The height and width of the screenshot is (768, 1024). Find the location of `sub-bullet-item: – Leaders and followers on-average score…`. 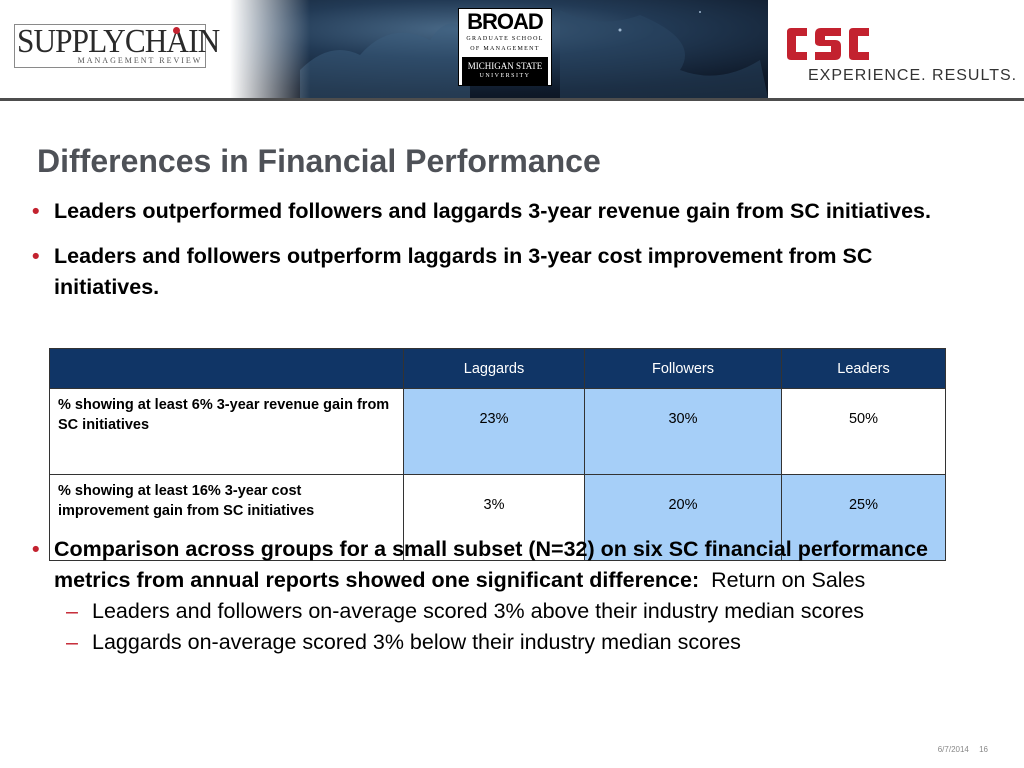

sub-bullet-item: – Leaders and followers on-average score… is located at coordinates (497, 611).